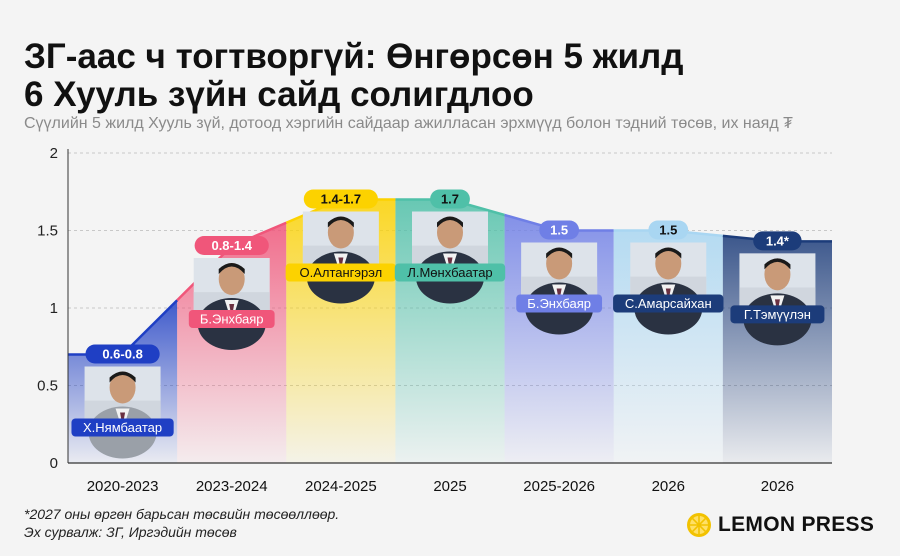 The height and width of the screenshot is (556, 900). Describe the element at coordinates (130, 532) in the screenshot. I see `footnote-source: Эх сурвалж: ЗГ, Иргэдийн төсөв` at that location.